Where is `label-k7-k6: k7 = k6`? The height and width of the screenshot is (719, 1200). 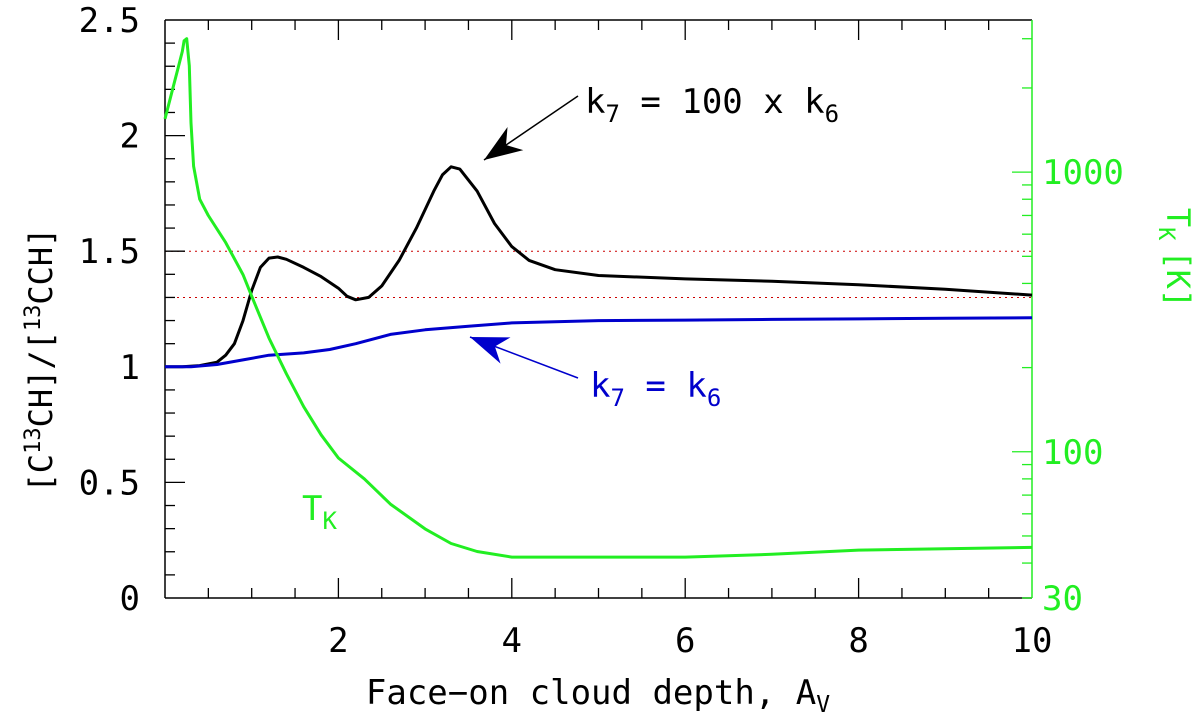
label-k7-k6: k7 = k6 is located at coordinates (655, 389).